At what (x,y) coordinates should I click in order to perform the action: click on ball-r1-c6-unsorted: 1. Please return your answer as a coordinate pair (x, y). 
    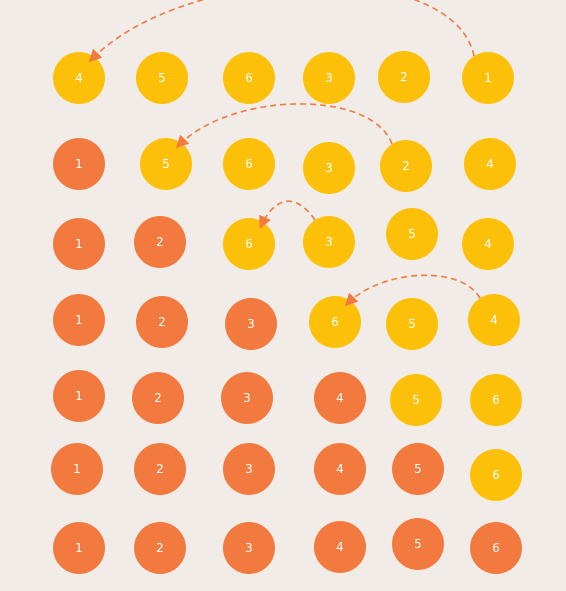
    Looking at the image, I should click on (488, 78).